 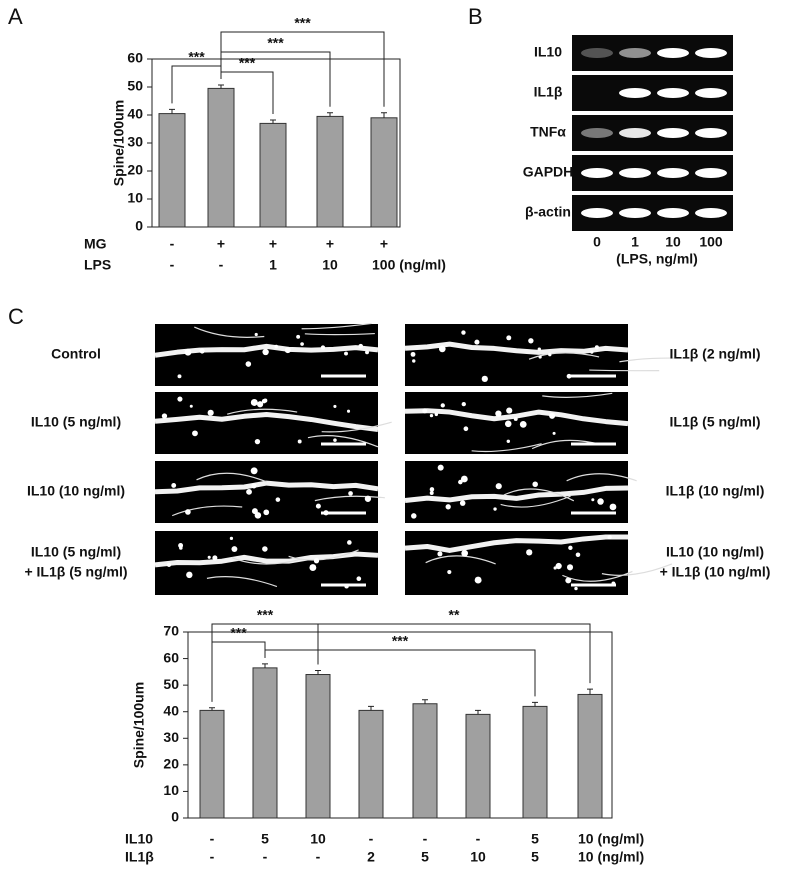 What do you see at coordinates (611, 839) in the screenshot?
I see `condition-label: 10 (ng/ml)` at bounding box center [611, 839].